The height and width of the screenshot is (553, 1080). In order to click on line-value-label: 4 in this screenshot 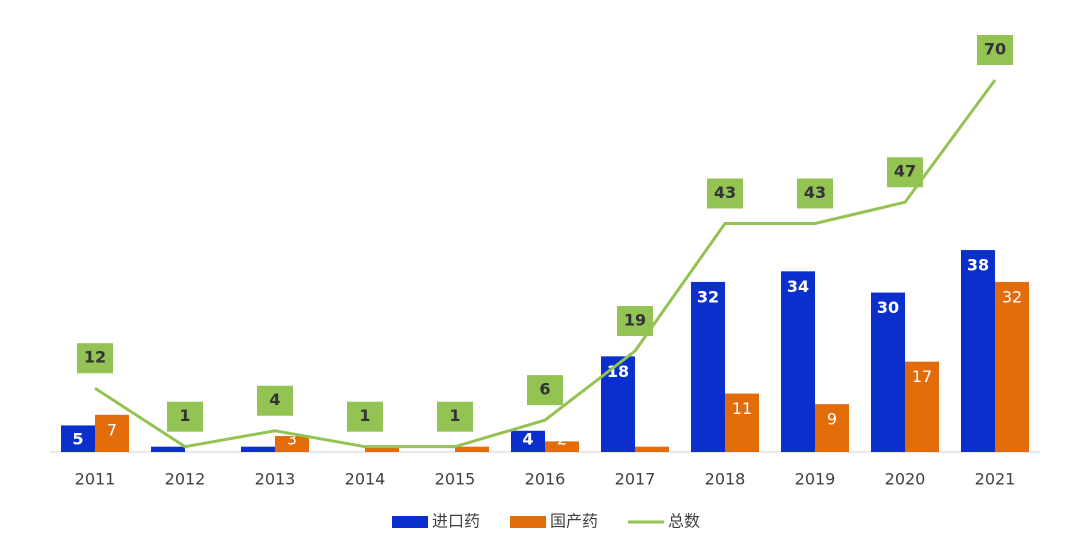, I will do `click(274, 399)`.